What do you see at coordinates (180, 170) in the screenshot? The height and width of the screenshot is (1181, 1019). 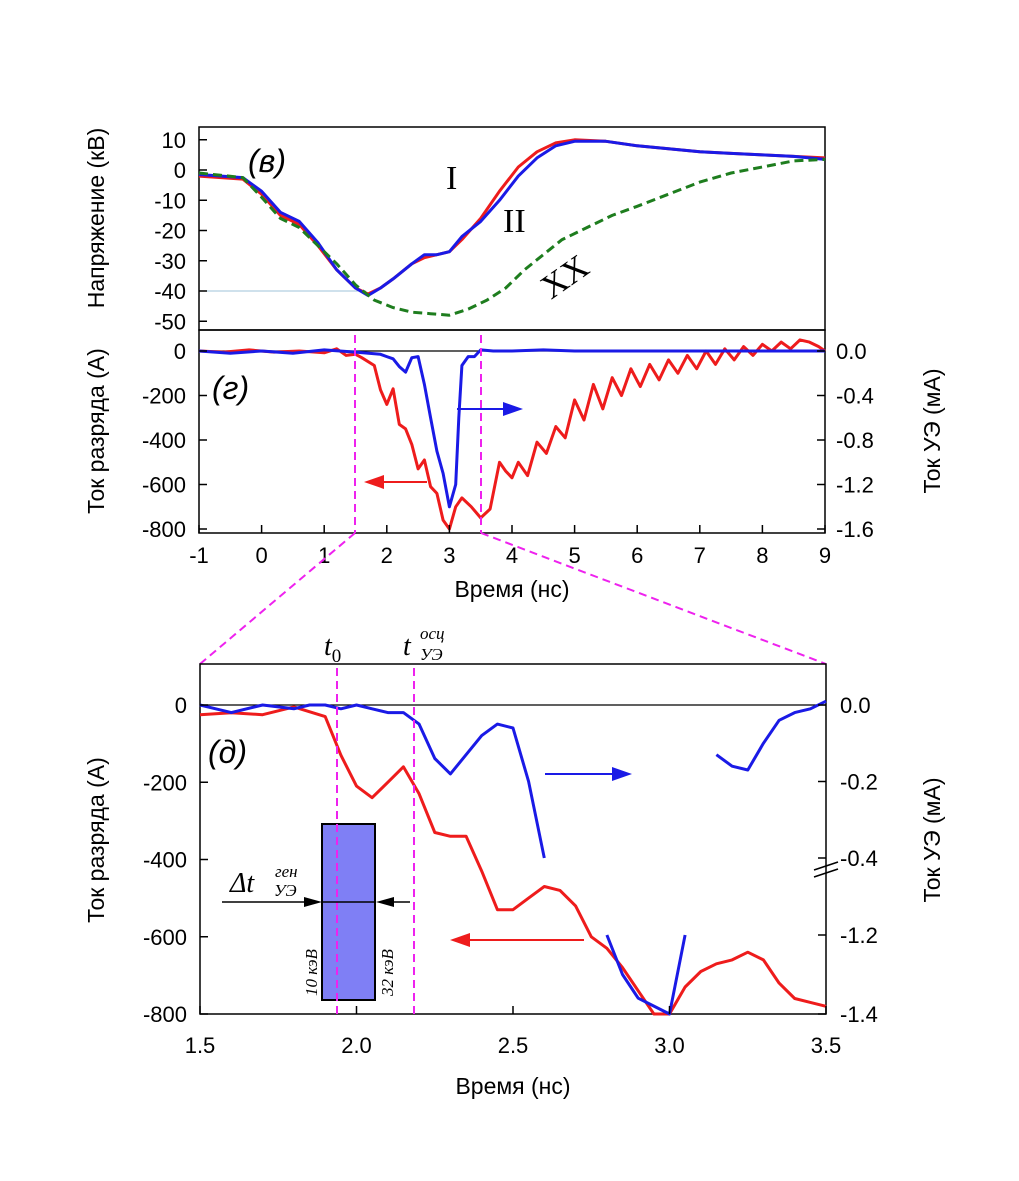 I see `panel-v-ytick-label: 0` at bounding box center [180, 170].